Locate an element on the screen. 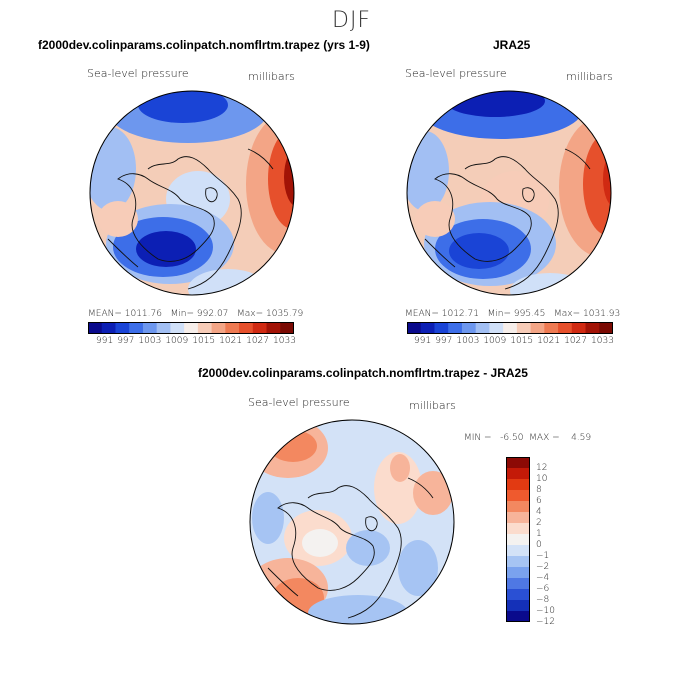 The width and height of the screenshot is (700, 700). colorbar-tick-label: 0 is located at coordinates (539, 545).